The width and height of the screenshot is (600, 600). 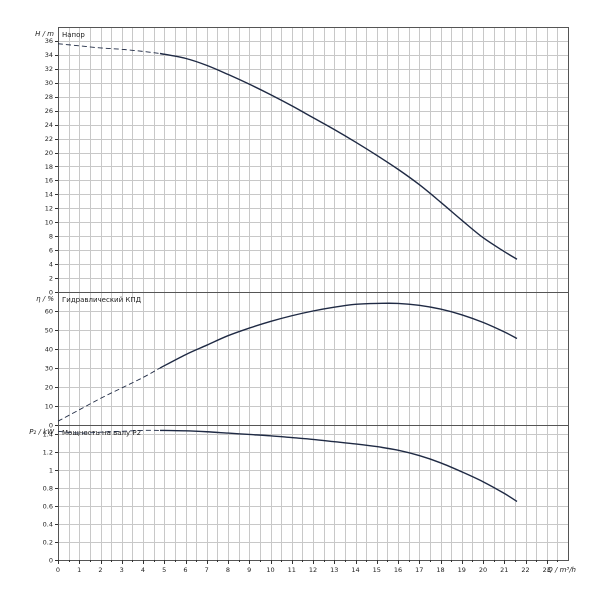 I want to click on head-curve-dashed, so click(x=109, y=48).